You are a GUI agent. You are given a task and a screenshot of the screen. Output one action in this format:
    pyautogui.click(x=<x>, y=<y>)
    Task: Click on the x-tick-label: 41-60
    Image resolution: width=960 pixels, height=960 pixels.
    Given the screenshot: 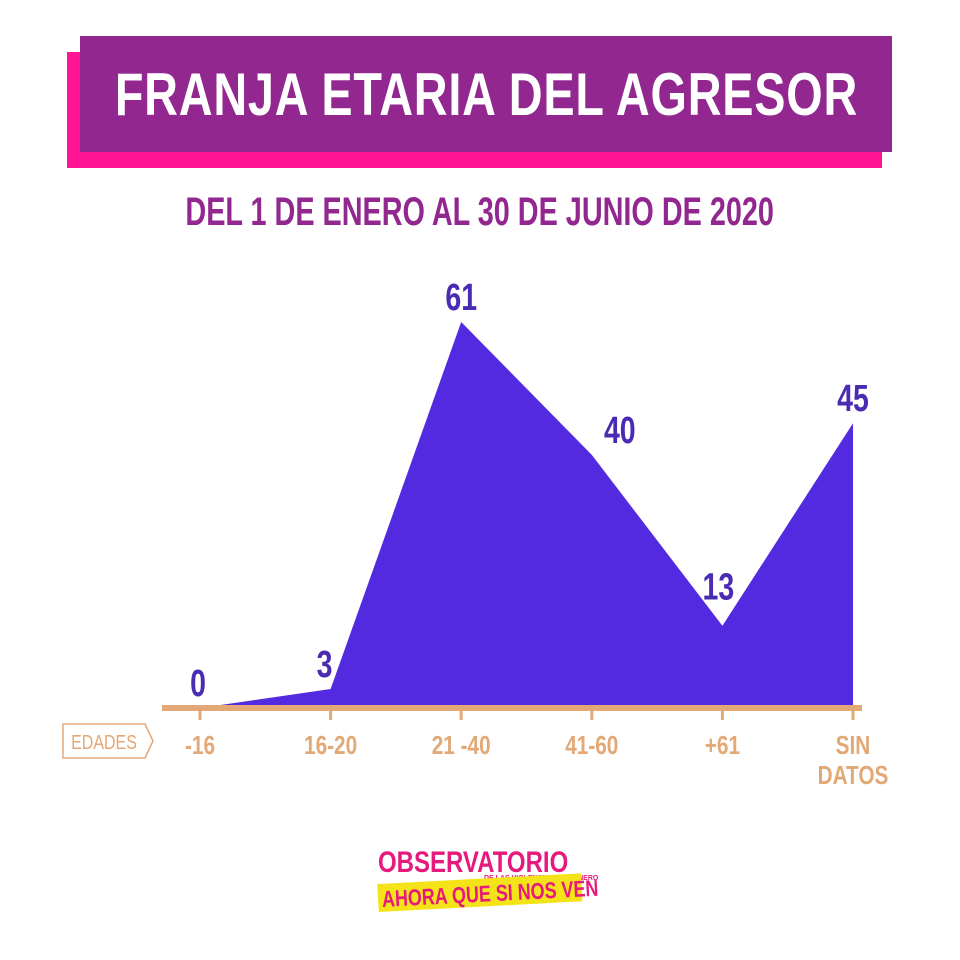 What is the action you would take?
    pyautogui.click(x=591, y=745)
    